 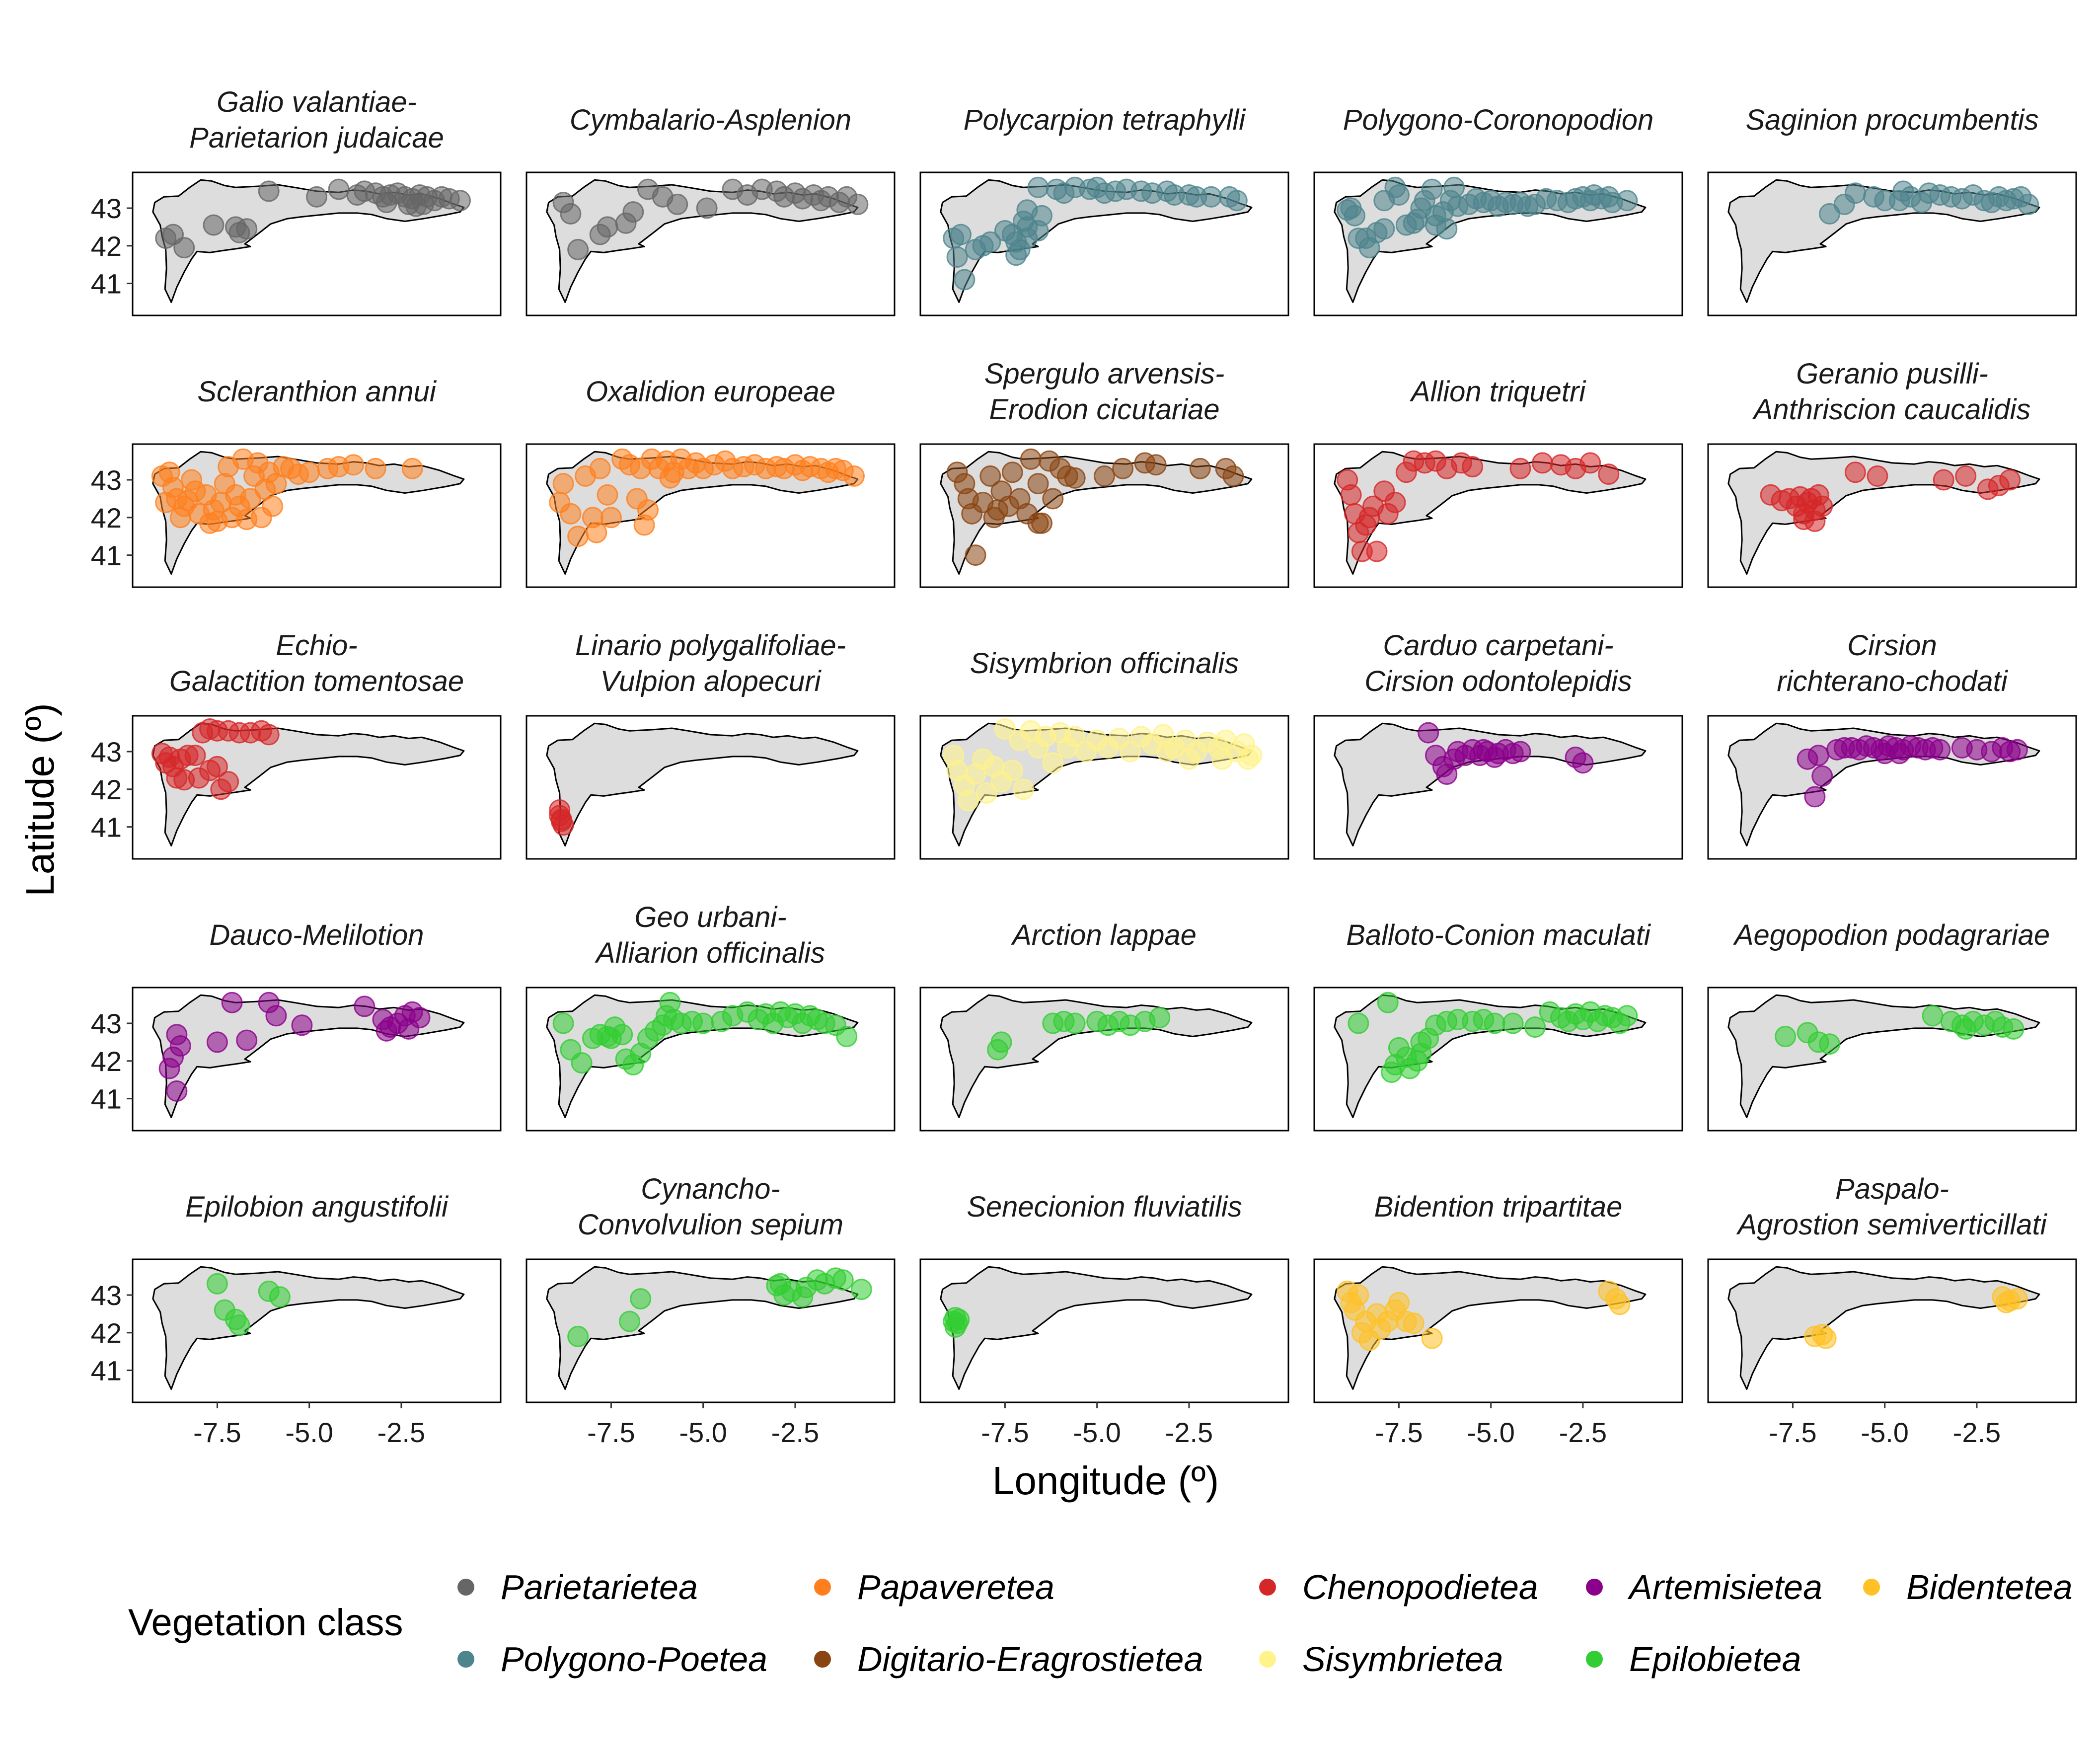 I want to click on map-panel: Bidention tripartitae -7.5 -5.0 -2.5, so click(x=1498, y=1319).